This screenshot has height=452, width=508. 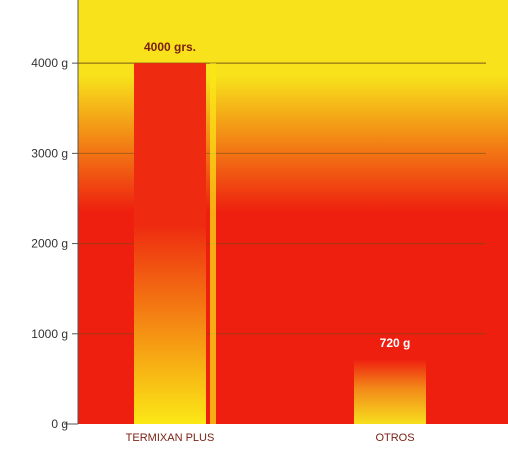 What do you see at coordinates (170, 438) in the screenshot?
I see `x-tick-label-0: TERMIXAN PLUS` at bounding box center [170, 438].